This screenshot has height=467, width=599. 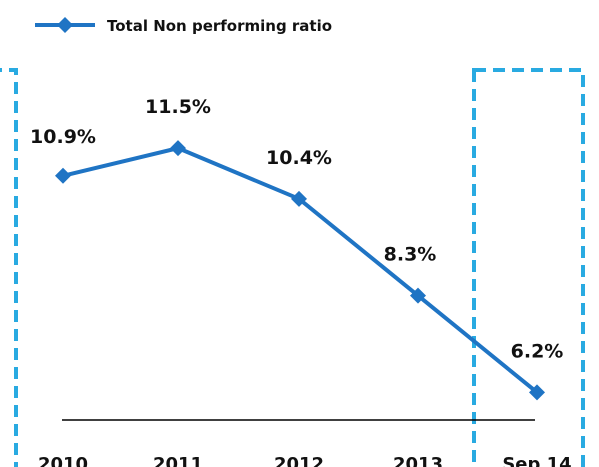 I want to click on x-tick-label: 2010, so click(x=63, y=460).